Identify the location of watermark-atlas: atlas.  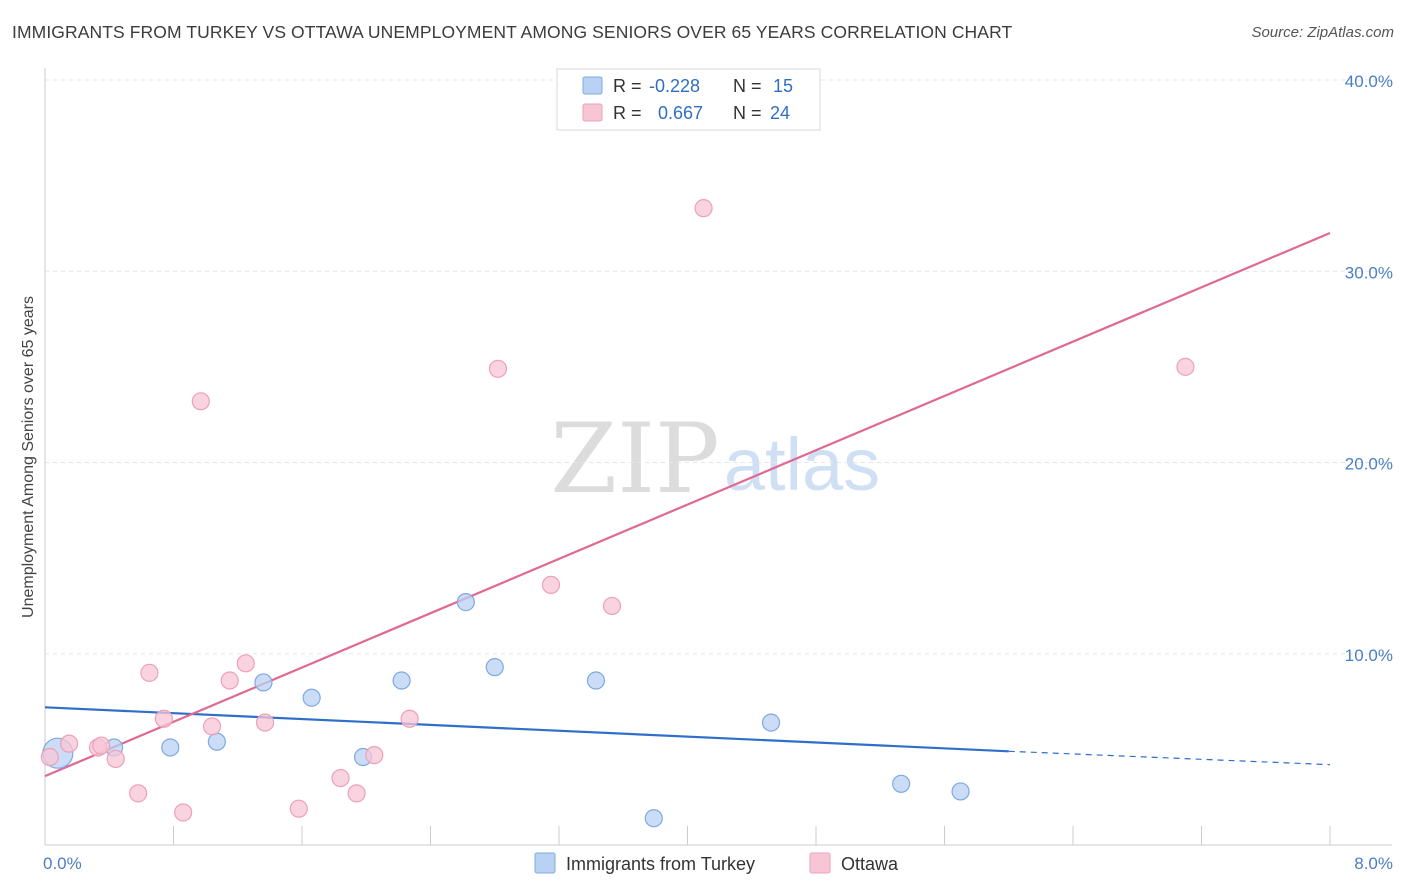
(802, 464).